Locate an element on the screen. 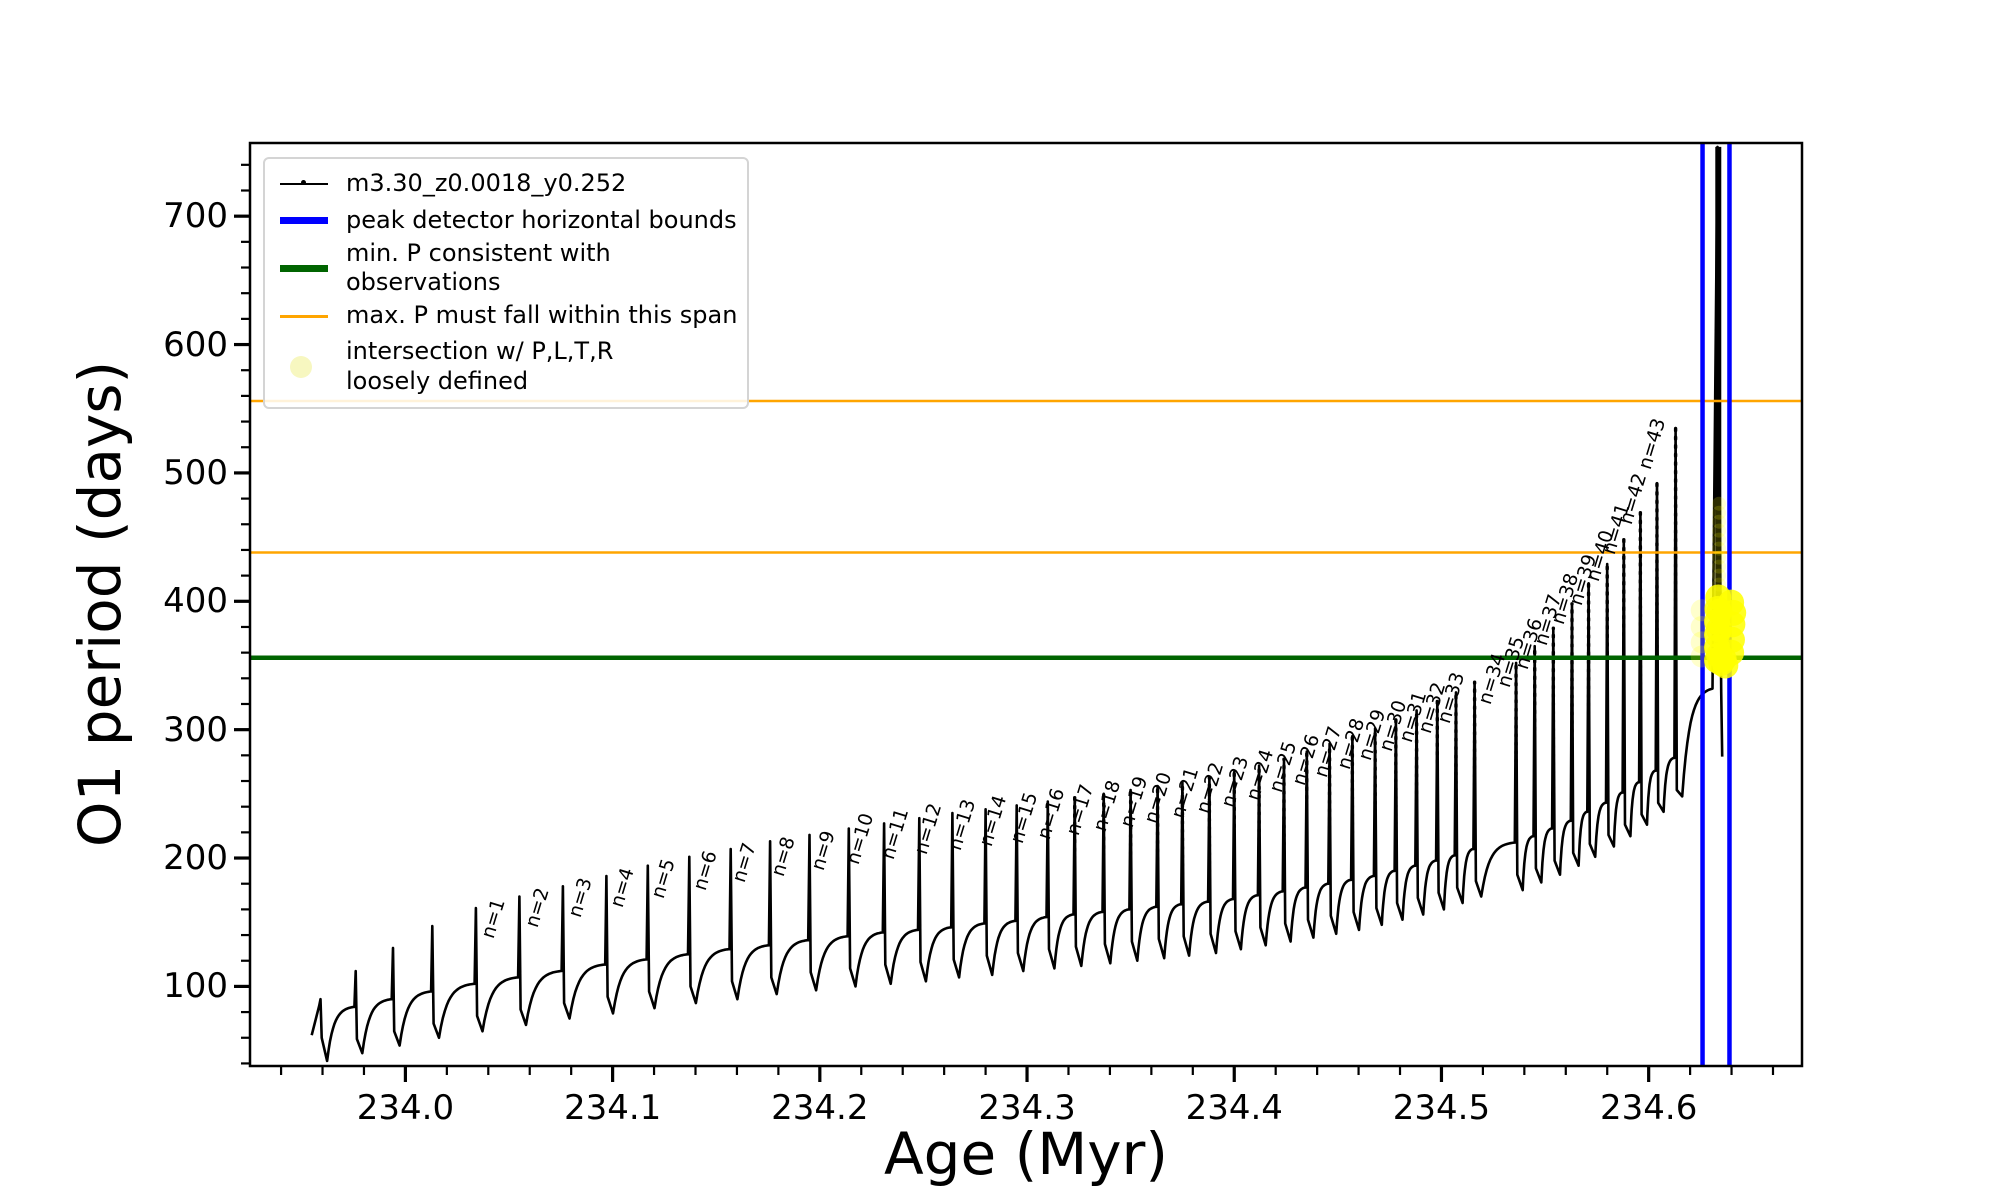  yellow-circle-icon is located at coordinates (304, 366).